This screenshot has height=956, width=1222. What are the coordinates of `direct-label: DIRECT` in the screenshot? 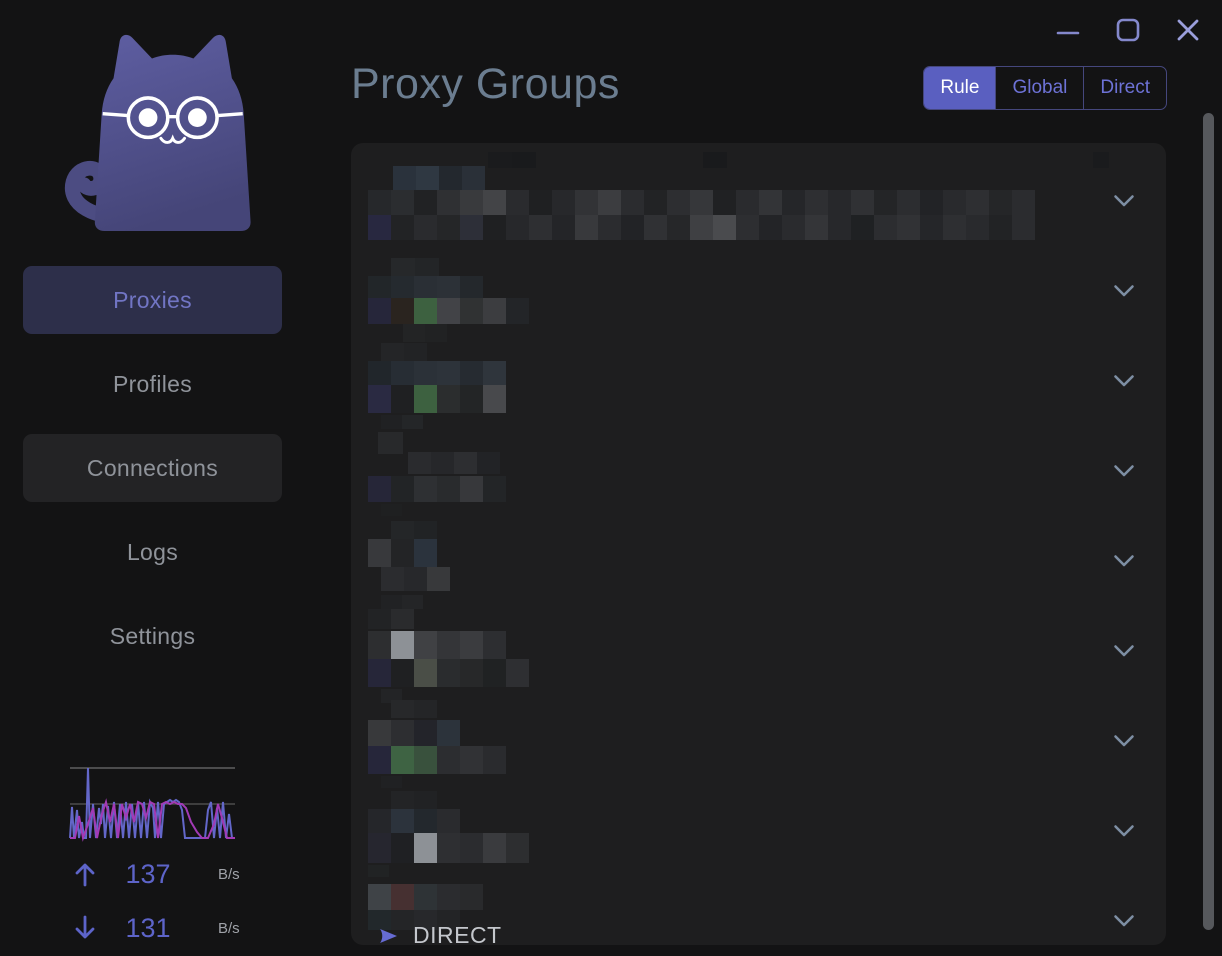 It's located at (457, 933).